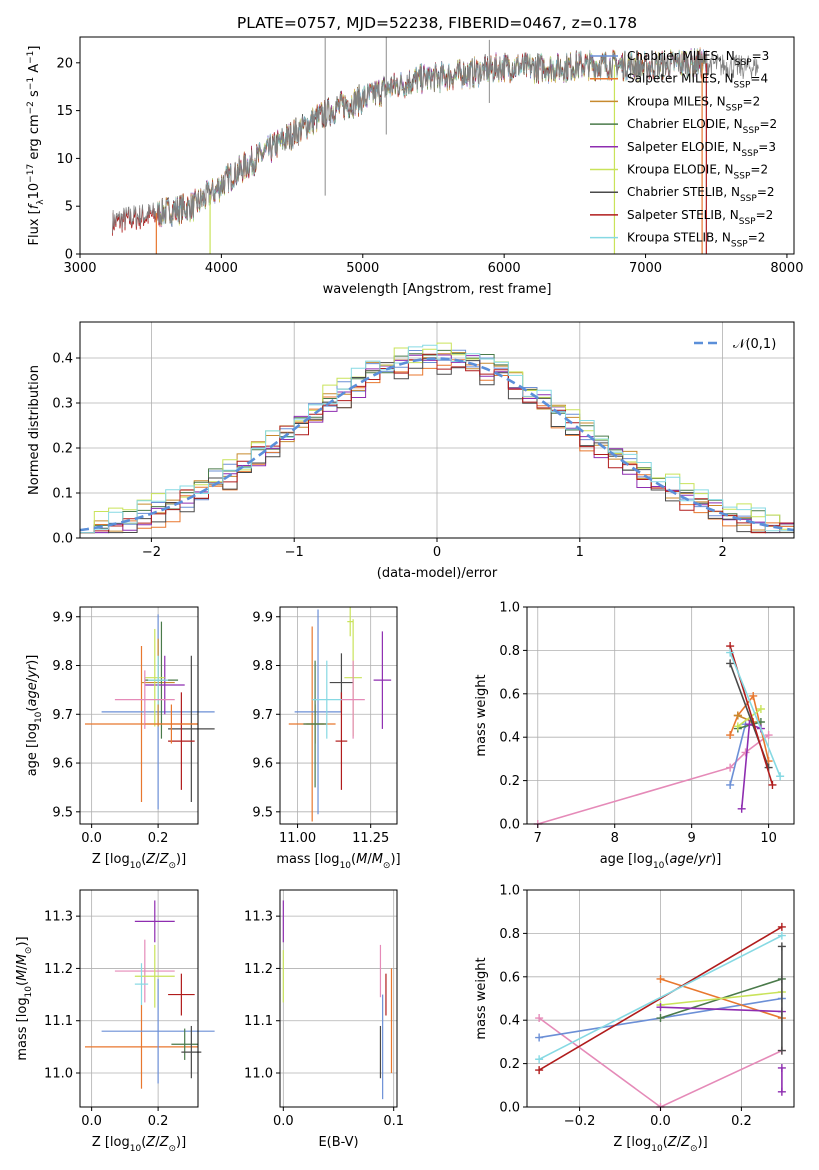  I want to click on legend-entry: Kroupa ELODIE, NSSP=2, so click(697, 172).